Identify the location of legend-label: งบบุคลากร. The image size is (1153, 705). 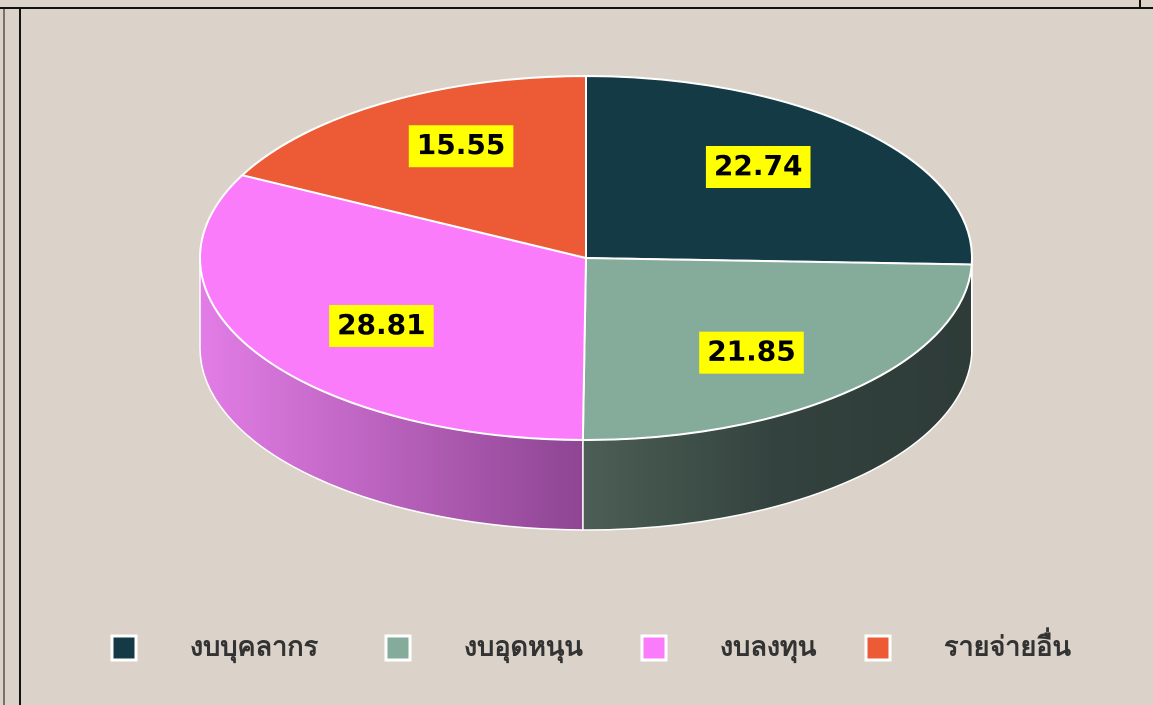
(254, 648).